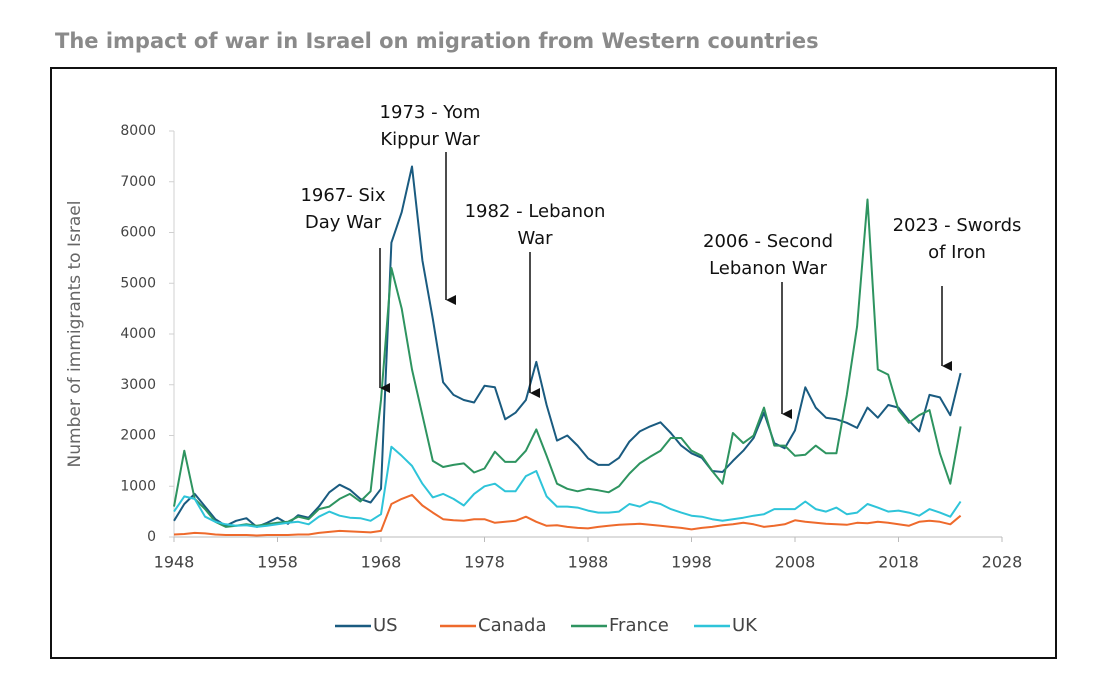  Describe the element at coordinates (277, 562) in the screenshot. I see `x-tick-label: 1958` at that location.